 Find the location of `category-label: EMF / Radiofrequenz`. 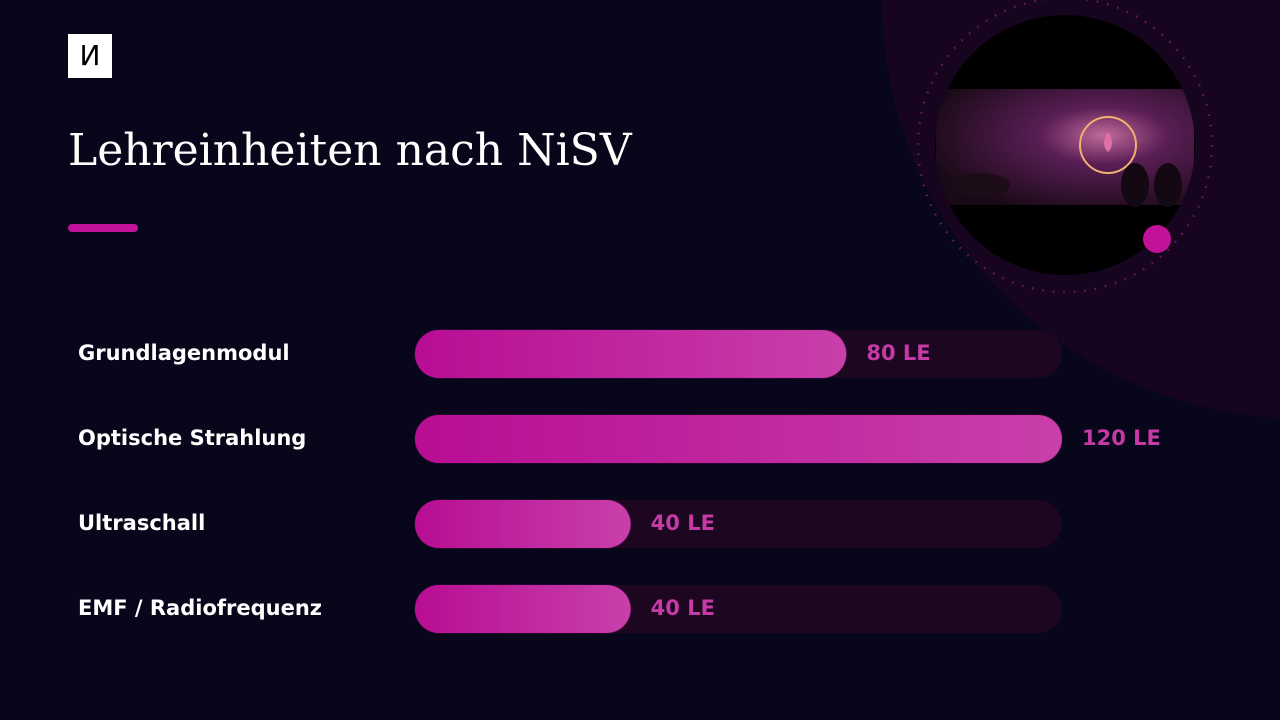

category-label: EMF / Radiofrequenz is located at coordinates (200, 608).